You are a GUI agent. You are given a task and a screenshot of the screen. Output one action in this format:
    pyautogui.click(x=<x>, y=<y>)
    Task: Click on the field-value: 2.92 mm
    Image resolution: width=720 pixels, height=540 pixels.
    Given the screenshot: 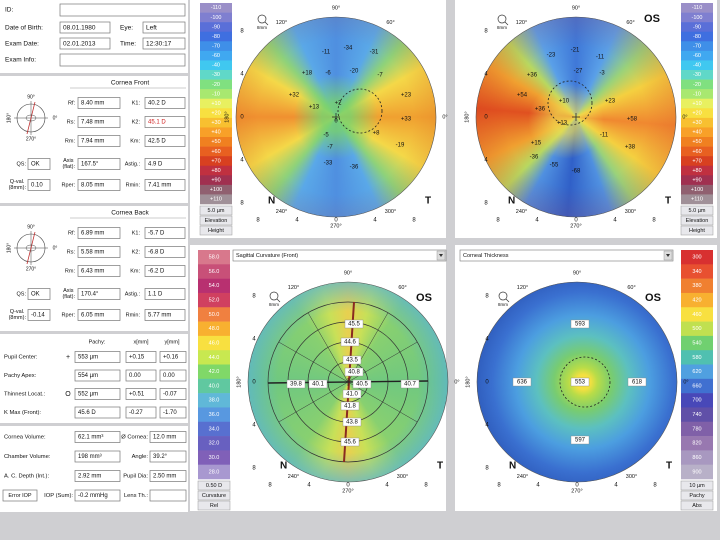 What is the action you would take?
    pyautogui.click(x=89, y=477)
    